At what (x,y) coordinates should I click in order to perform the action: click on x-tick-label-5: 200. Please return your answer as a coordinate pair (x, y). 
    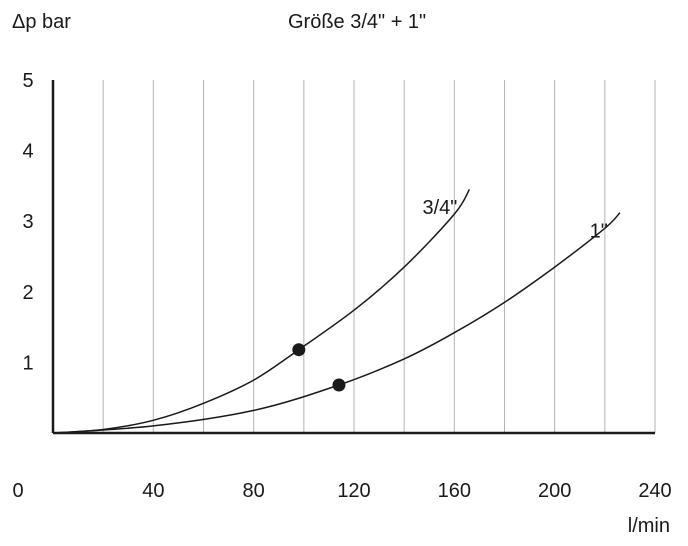
    Looking at the image, I should click on (554, 491).